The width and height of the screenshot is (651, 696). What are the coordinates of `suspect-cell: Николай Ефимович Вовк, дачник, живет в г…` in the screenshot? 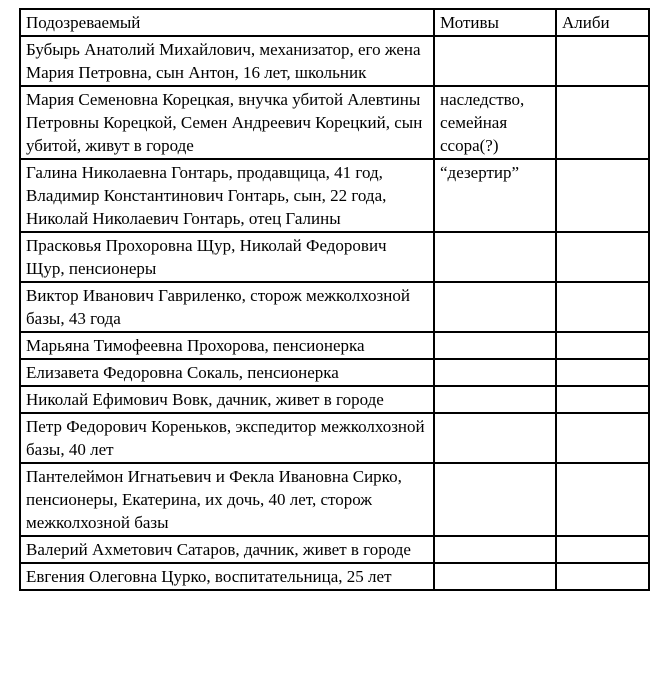 It's located at (227, 399).